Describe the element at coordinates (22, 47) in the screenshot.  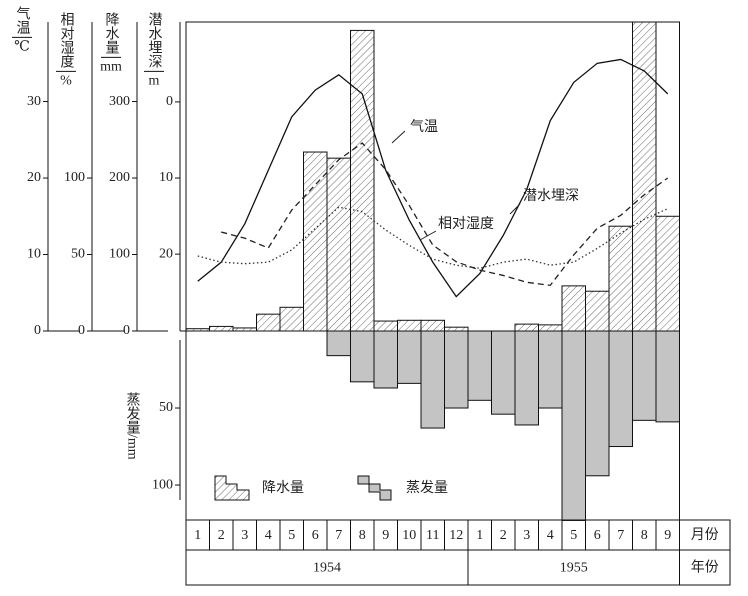
I see `axis-unit: ℃` at that location.